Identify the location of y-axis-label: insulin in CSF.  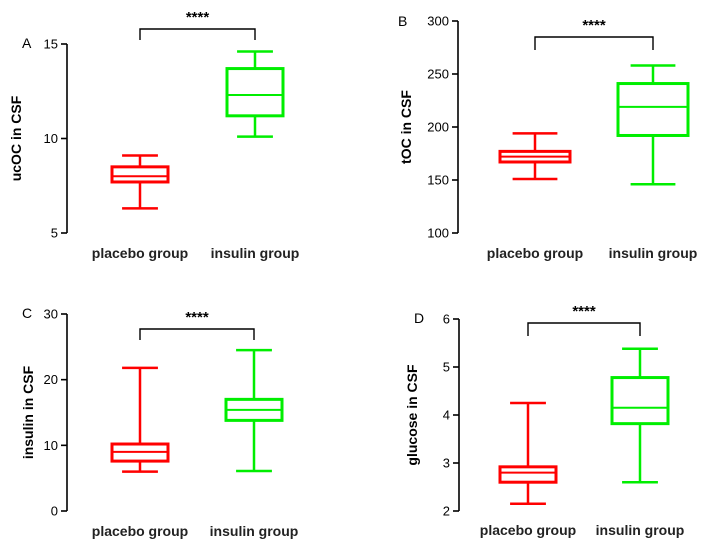
(28, 412).